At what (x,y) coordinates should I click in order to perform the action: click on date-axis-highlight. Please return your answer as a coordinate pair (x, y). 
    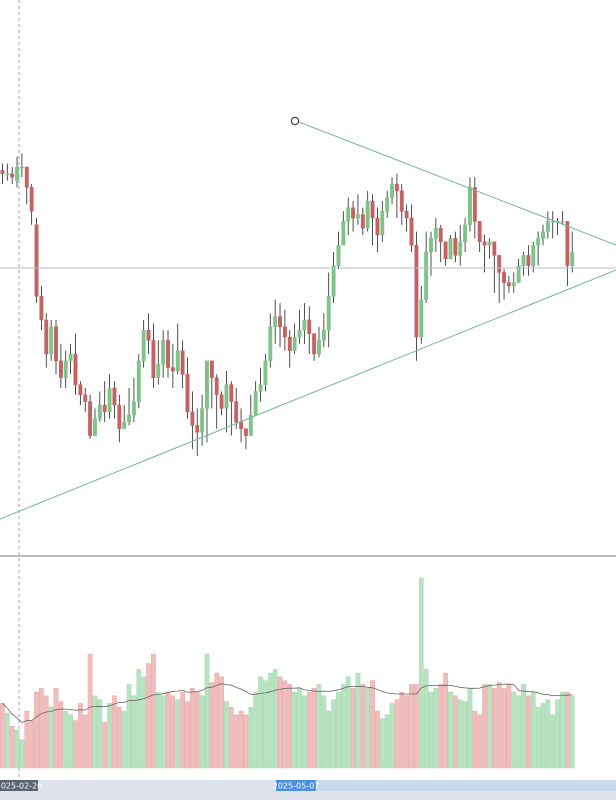
    Looking at the image, I should click on (446, 785).